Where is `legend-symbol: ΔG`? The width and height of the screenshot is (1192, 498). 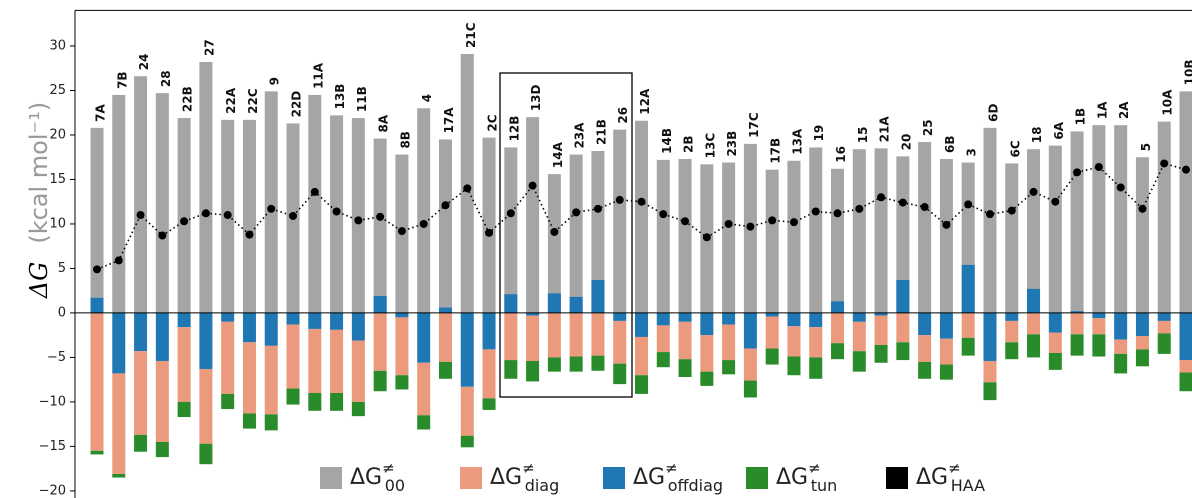
legend-symbol: ΔG is located at coordinates (649, 477).